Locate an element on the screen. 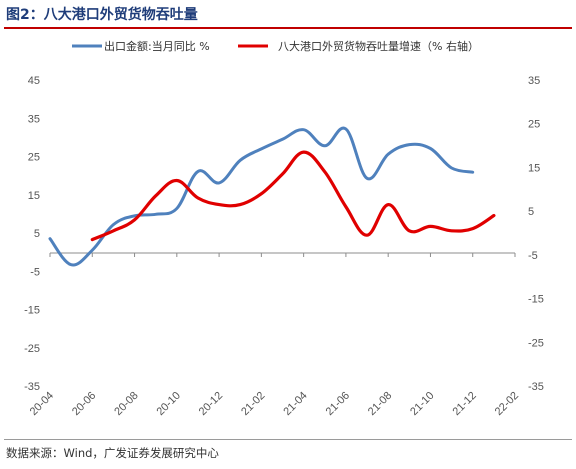 The height and width of the screenshot is (469, 576). right-y-tick-label: 15 is located at coordinates (534, 168).